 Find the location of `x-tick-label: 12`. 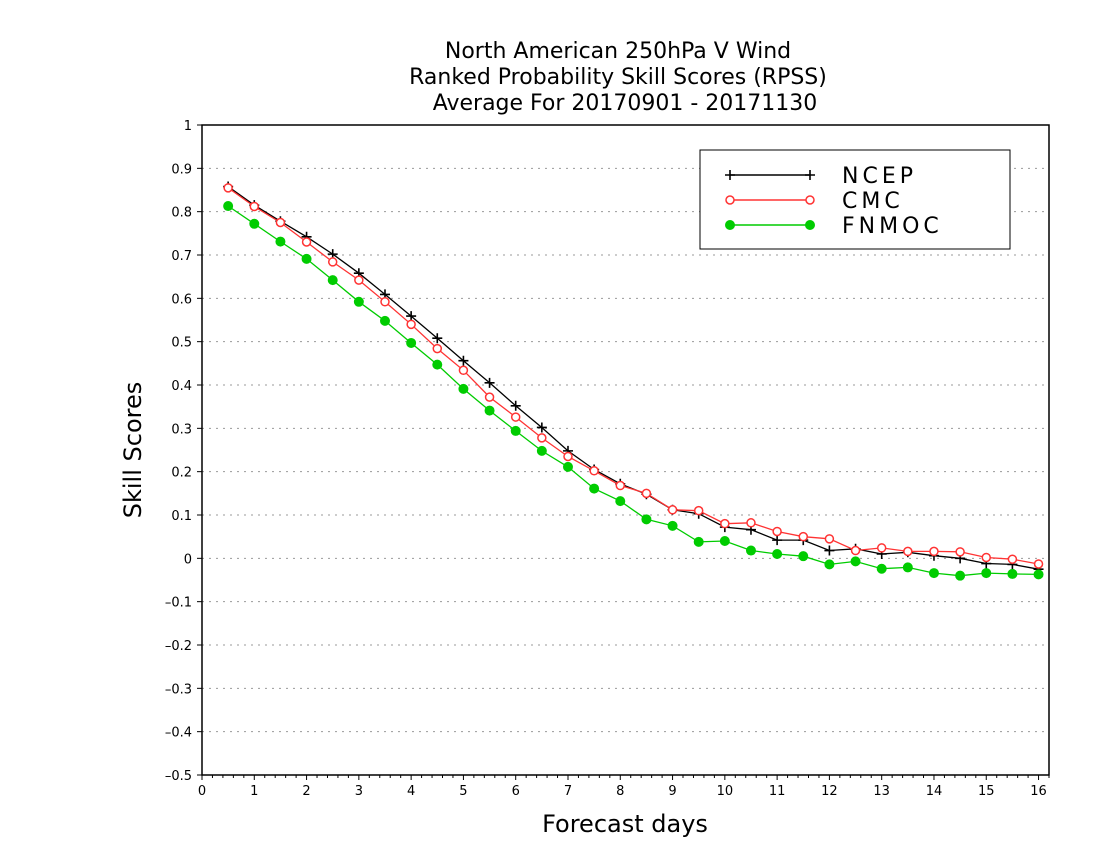

x-tick-label: 12 is located at coordinates (829, 791).